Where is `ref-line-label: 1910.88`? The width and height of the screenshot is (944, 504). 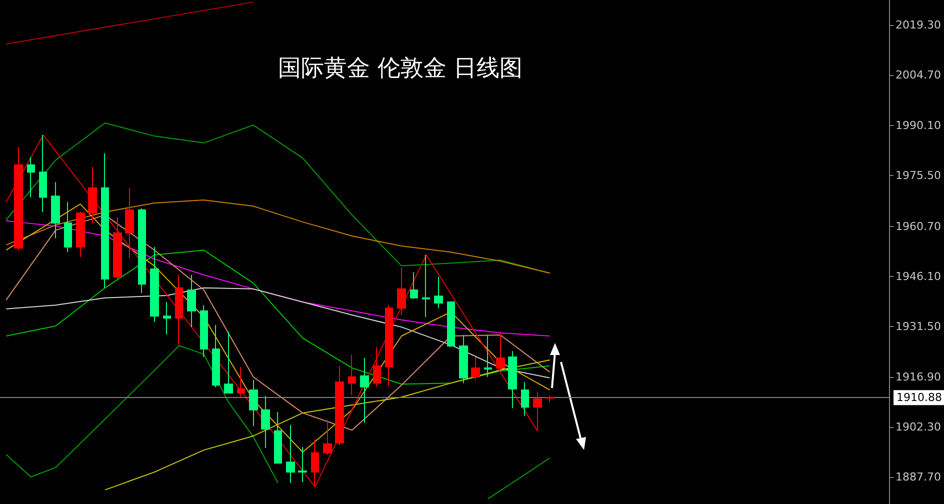 ref-line-label: 1910.88 is located at coordinates (919, 397).